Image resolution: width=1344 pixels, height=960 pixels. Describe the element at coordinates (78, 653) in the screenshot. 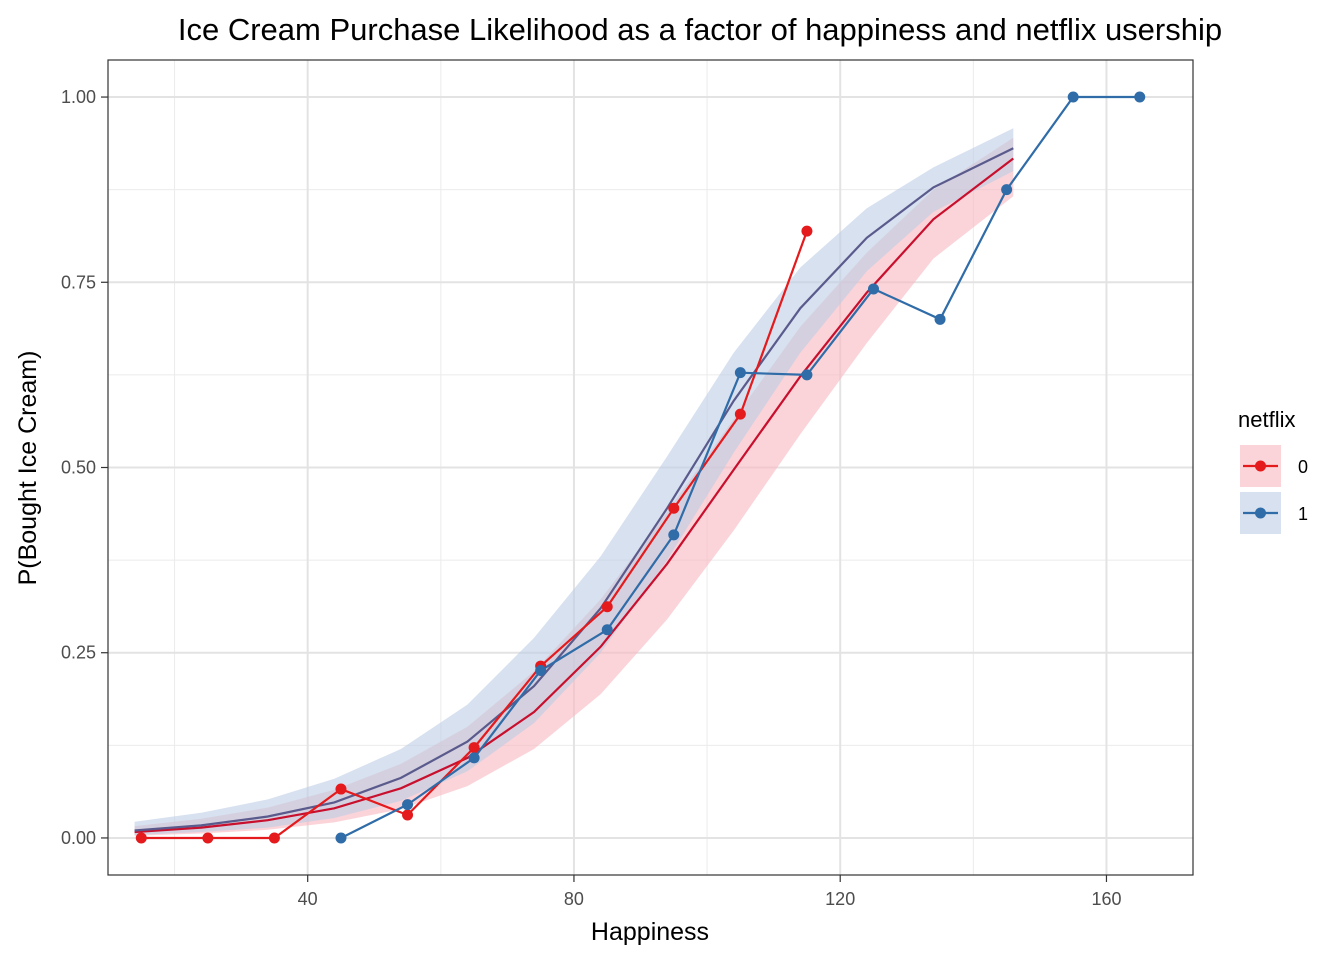

I see `y-tick-label: 0.25` at that location.